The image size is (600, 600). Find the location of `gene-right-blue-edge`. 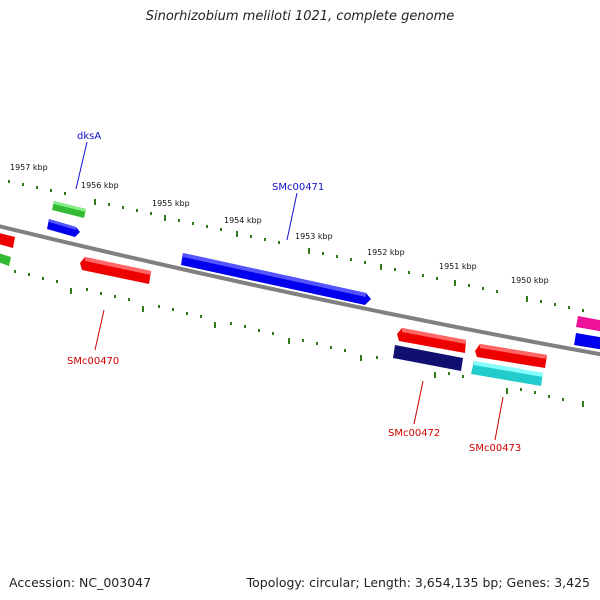

gene-right-blue-edge is located at coordinates (587, 341).